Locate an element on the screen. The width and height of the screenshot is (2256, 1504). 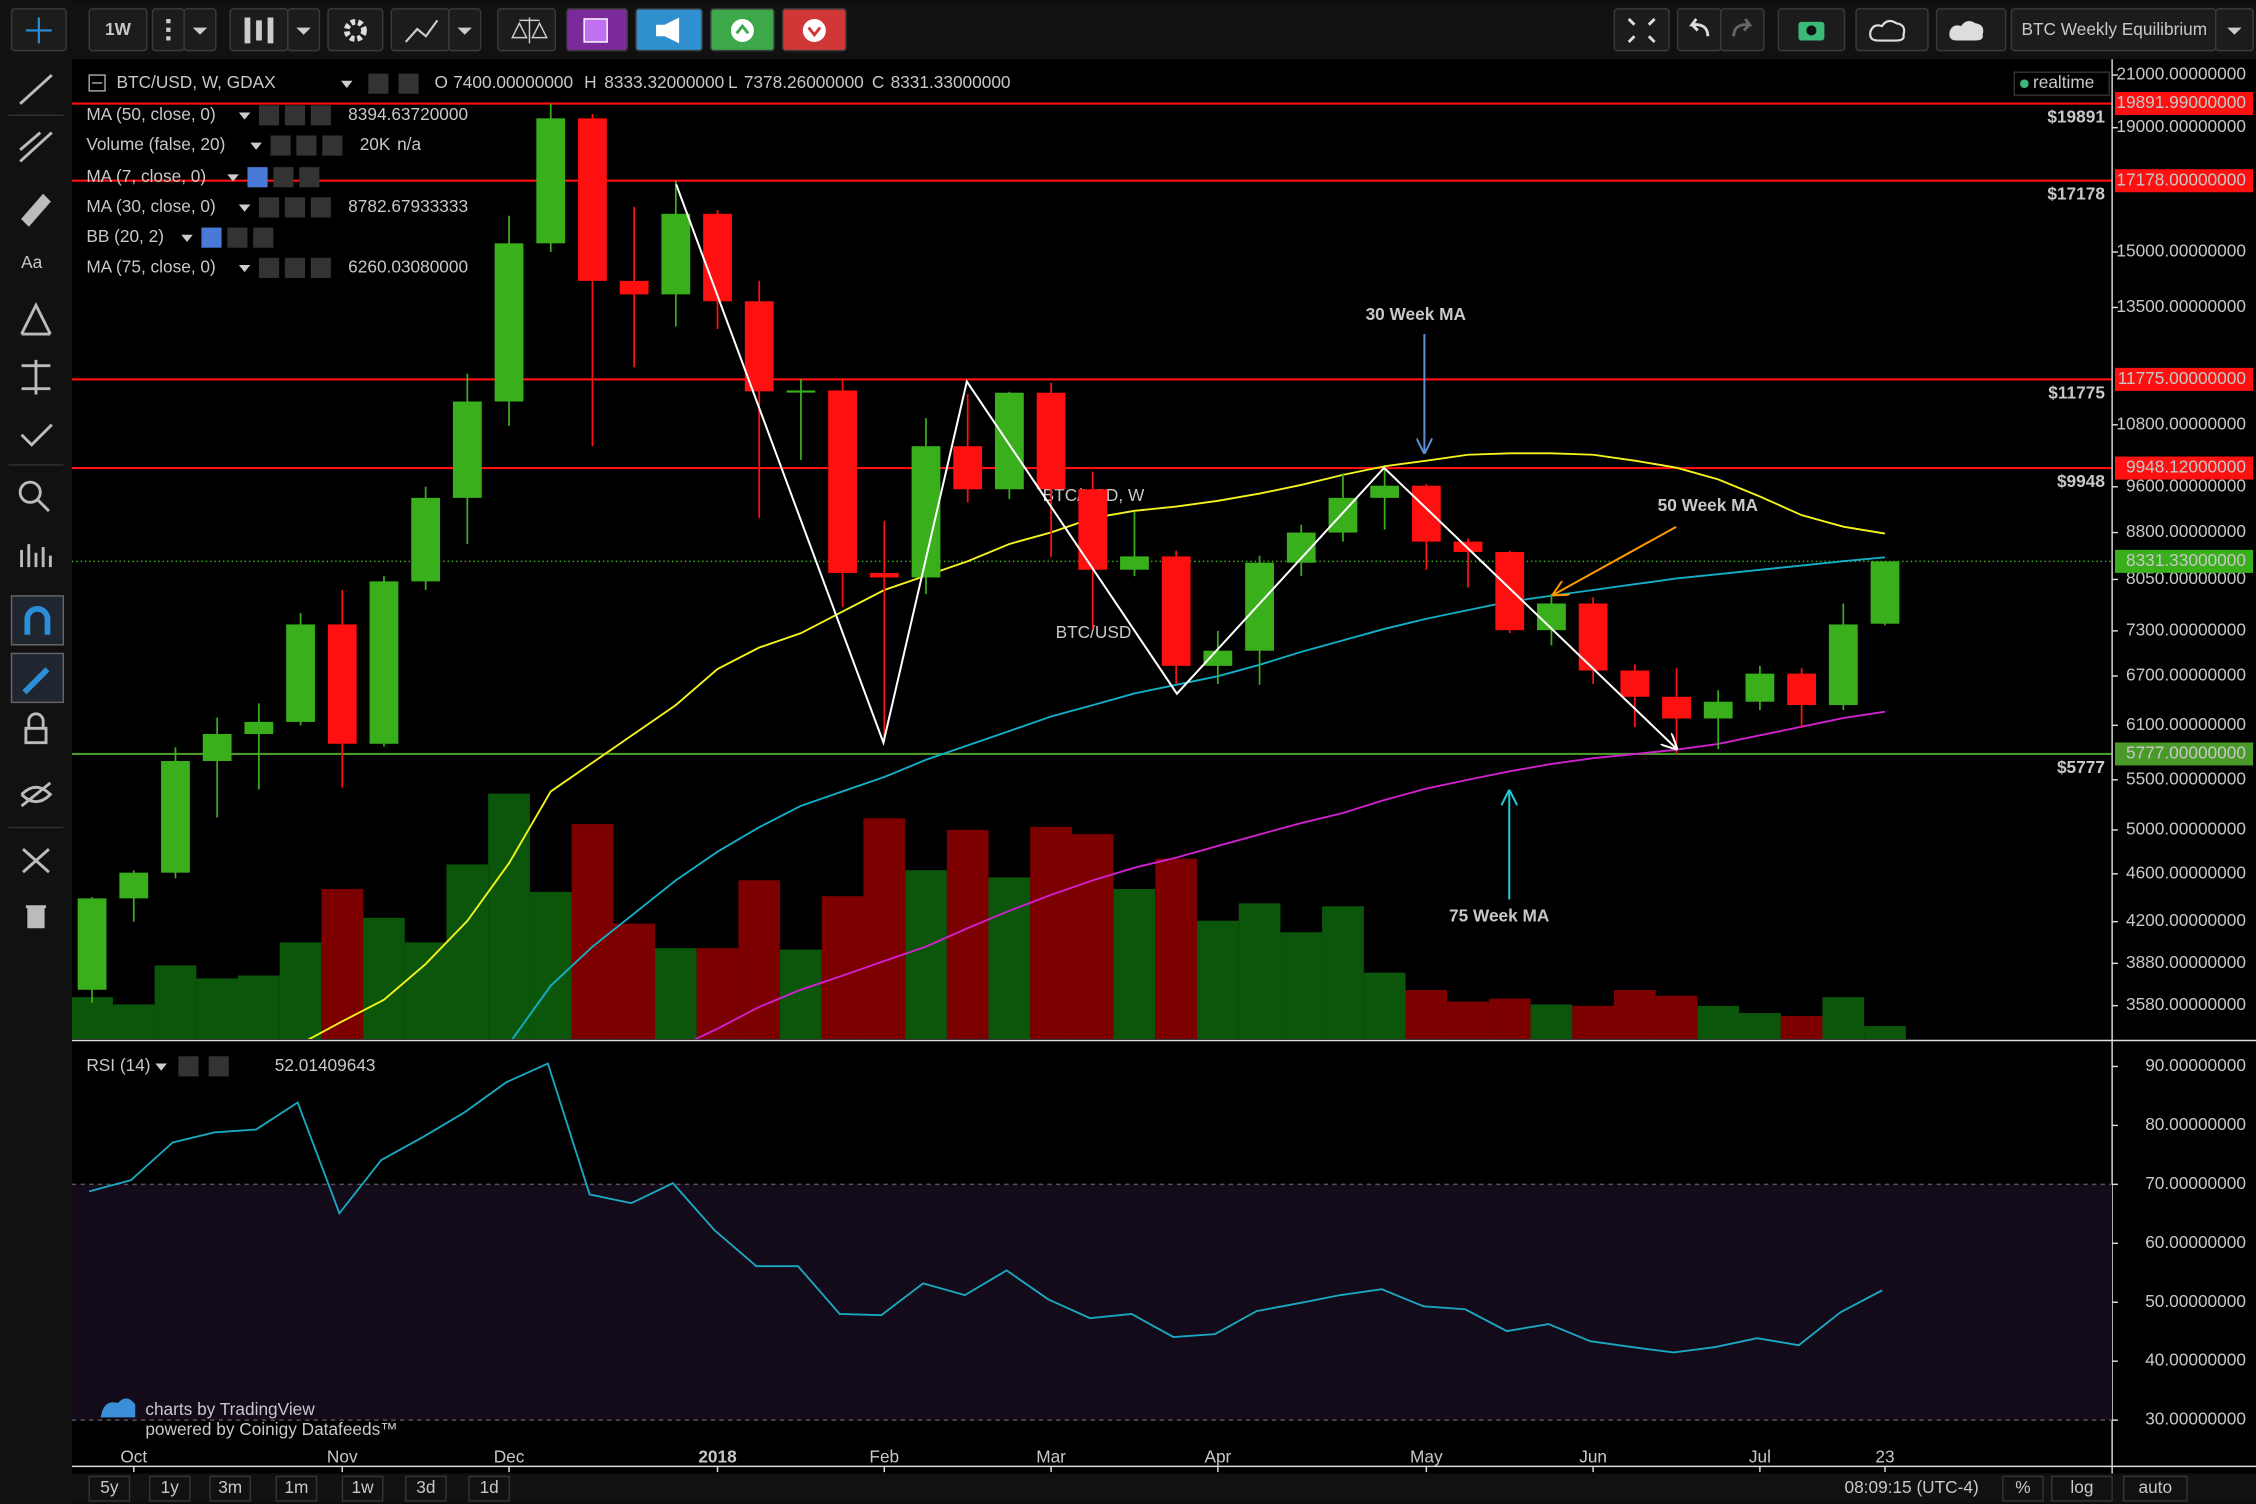
scale-label: auto is located at coordinates (2155, 1487).